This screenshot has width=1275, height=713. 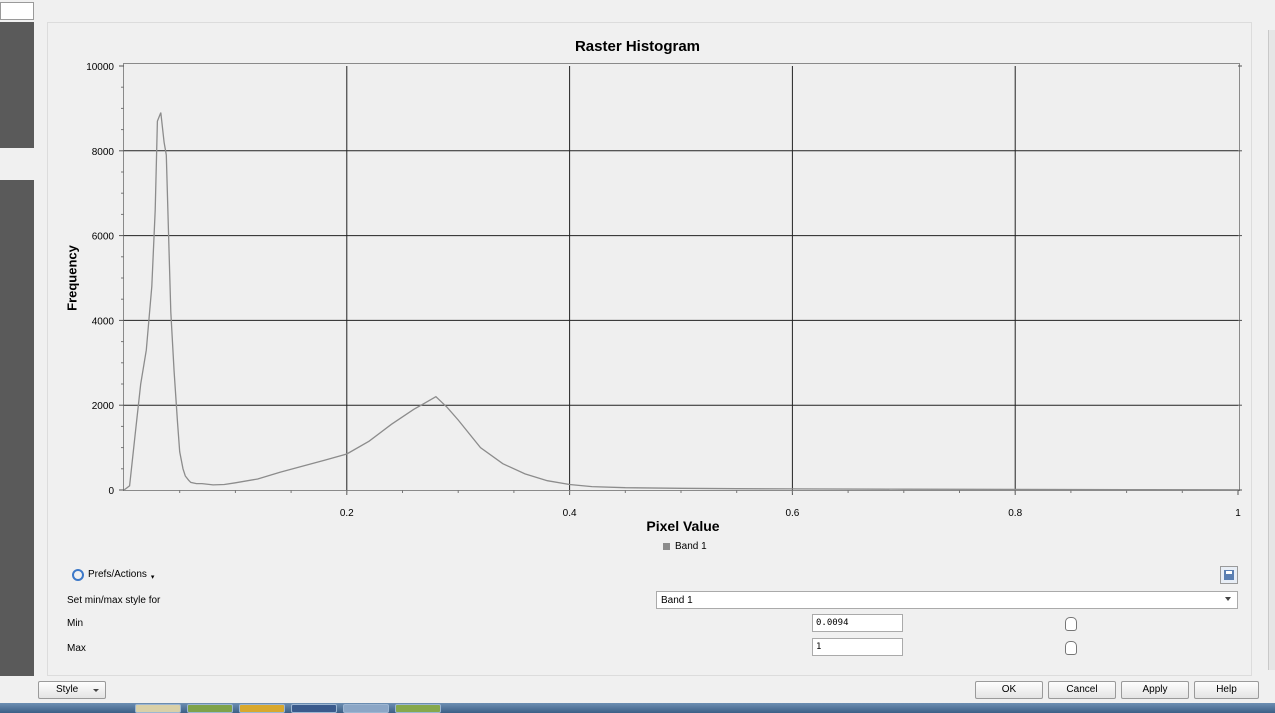 What do you see at coordinates (158, 708) in the screenshot?
I see `taskbar-folder-icon` at bounding box center [158, 708].